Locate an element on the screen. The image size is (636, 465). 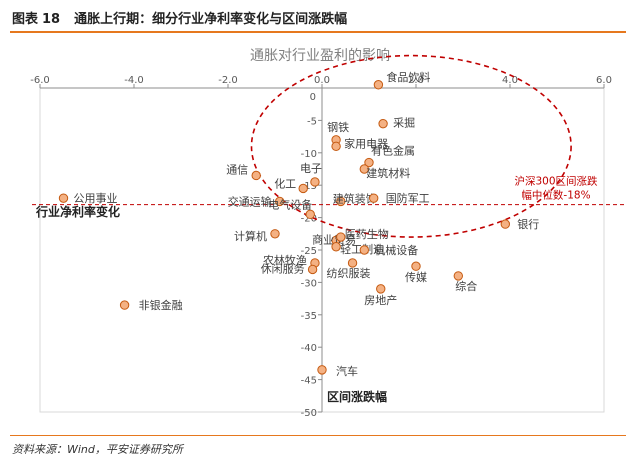
point-label: 纺织服装 is located at coordinates (349, 273).